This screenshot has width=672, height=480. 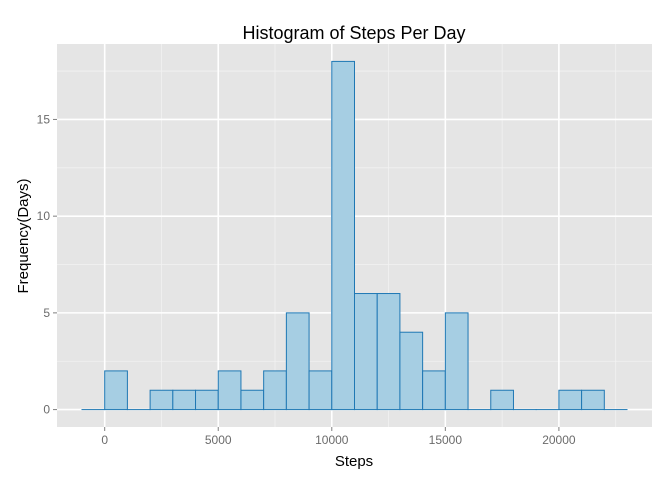 What do you see at coordinates (47, 264) in the screenshot?
I see `y-axis-ticks: 0 5 10 15` at bounding box center [47, 264].